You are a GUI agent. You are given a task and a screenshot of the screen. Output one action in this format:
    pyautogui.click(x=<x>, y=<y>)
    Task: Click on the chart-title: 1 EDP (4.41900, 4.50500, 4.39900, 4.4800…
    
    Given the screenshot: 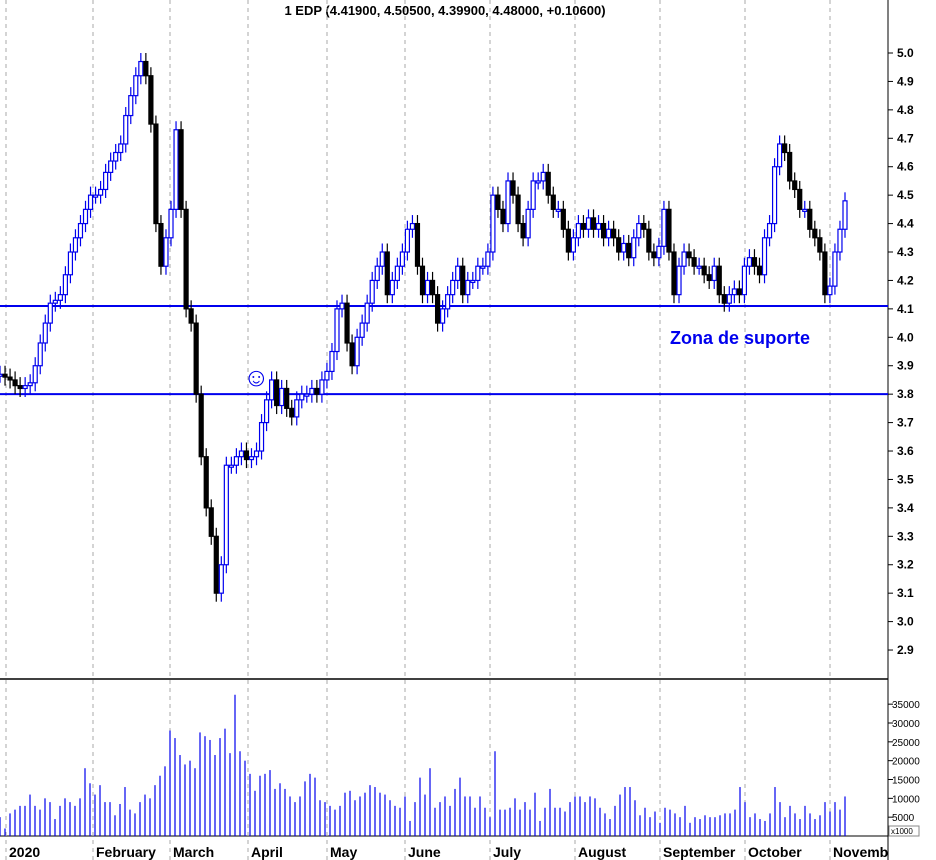 What is the action you would take?
    pyautogui.click(x=445, y=10)
    